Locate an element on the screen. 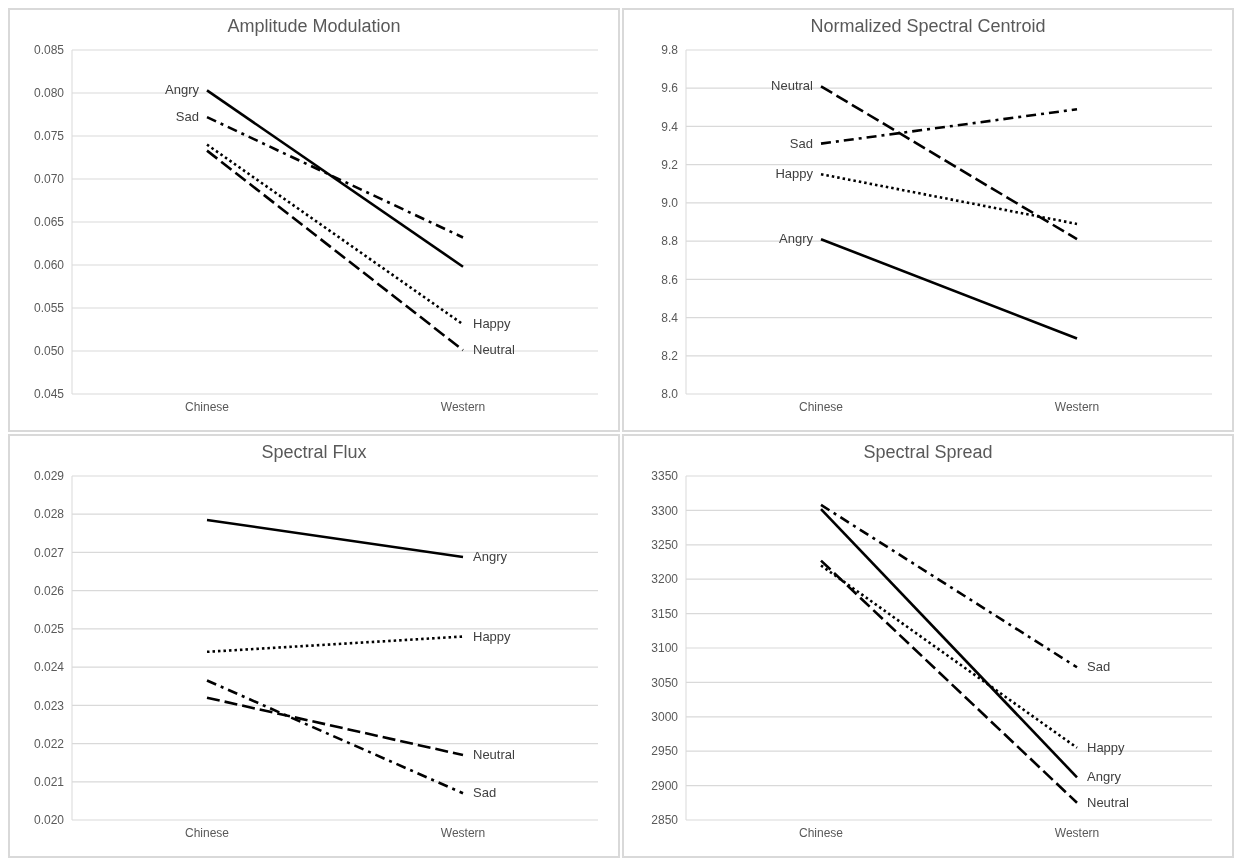 The height and width of the screenshot is (867, 1246). y-tick-label: 0.020 is located at coordinates (49, 820).